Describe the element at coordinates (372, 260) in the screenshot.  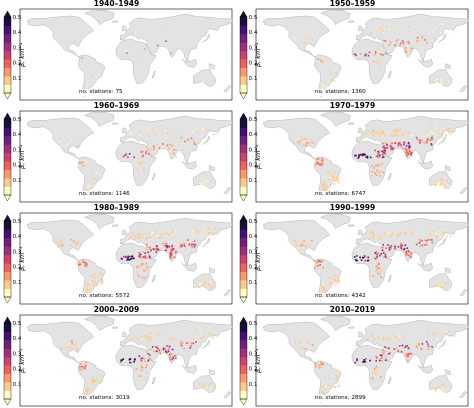
I see `station-markers` at that location.